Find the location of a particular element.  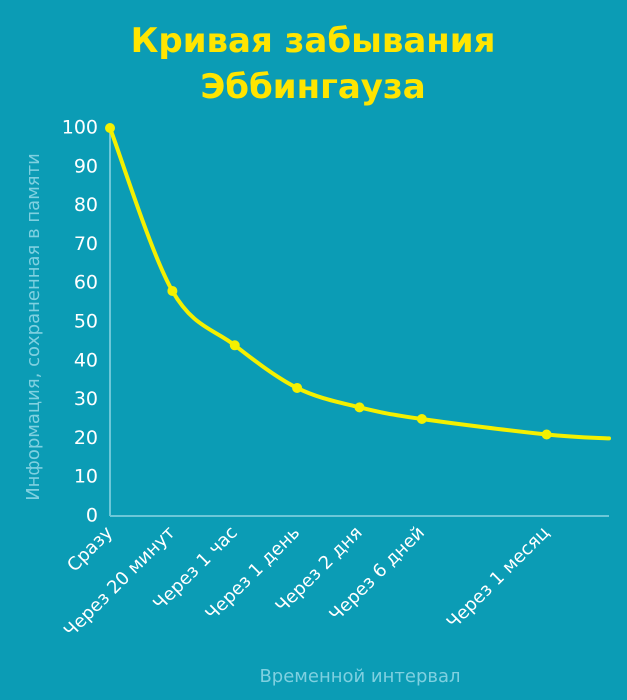

y-tick-label: 40 is located at coordinates (86, 360).